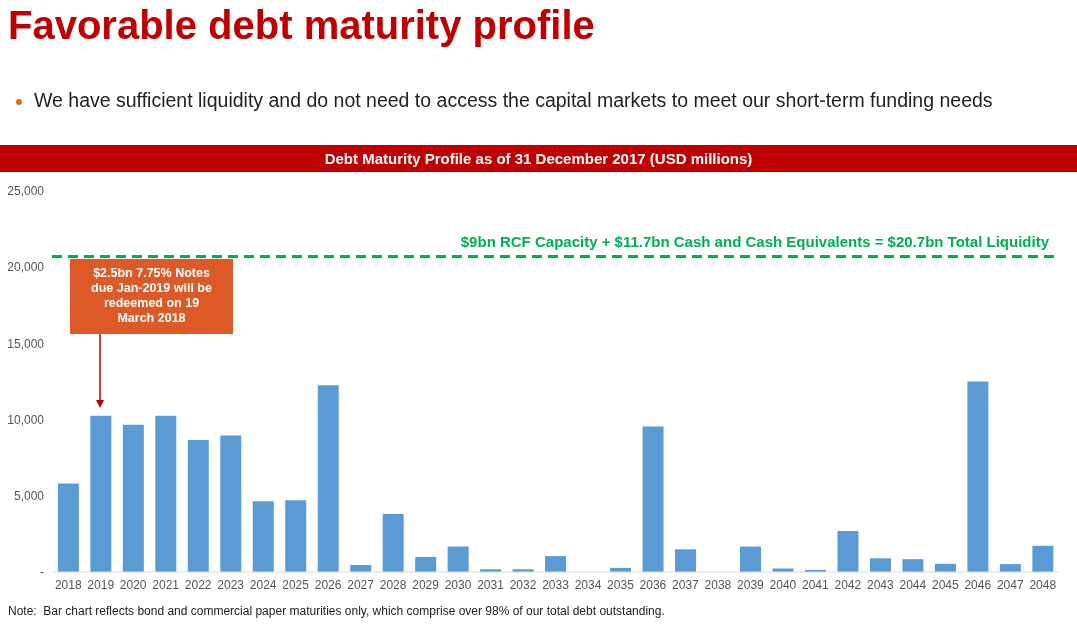 This screenshot has height=630, width=1077. I want to click on x-tick-label: 2026, so click(328, 584).